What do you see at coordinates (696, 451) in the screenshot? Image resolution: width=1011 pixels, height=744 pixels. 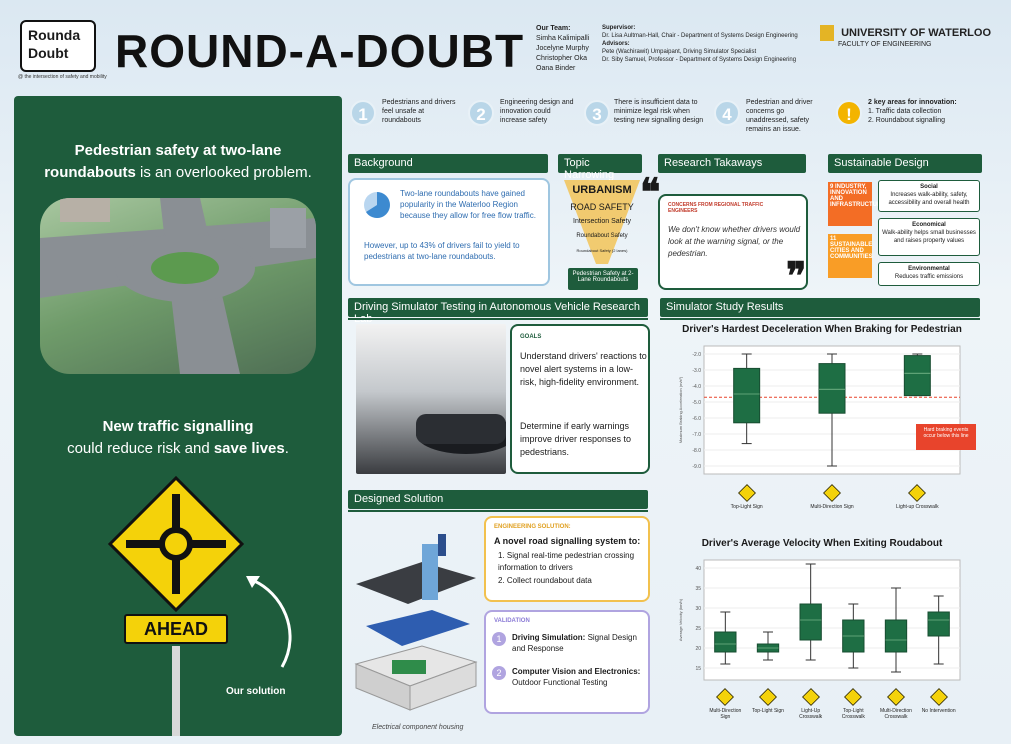 I see `y-tick-label: -8.0` at bounding box center [696, 451].